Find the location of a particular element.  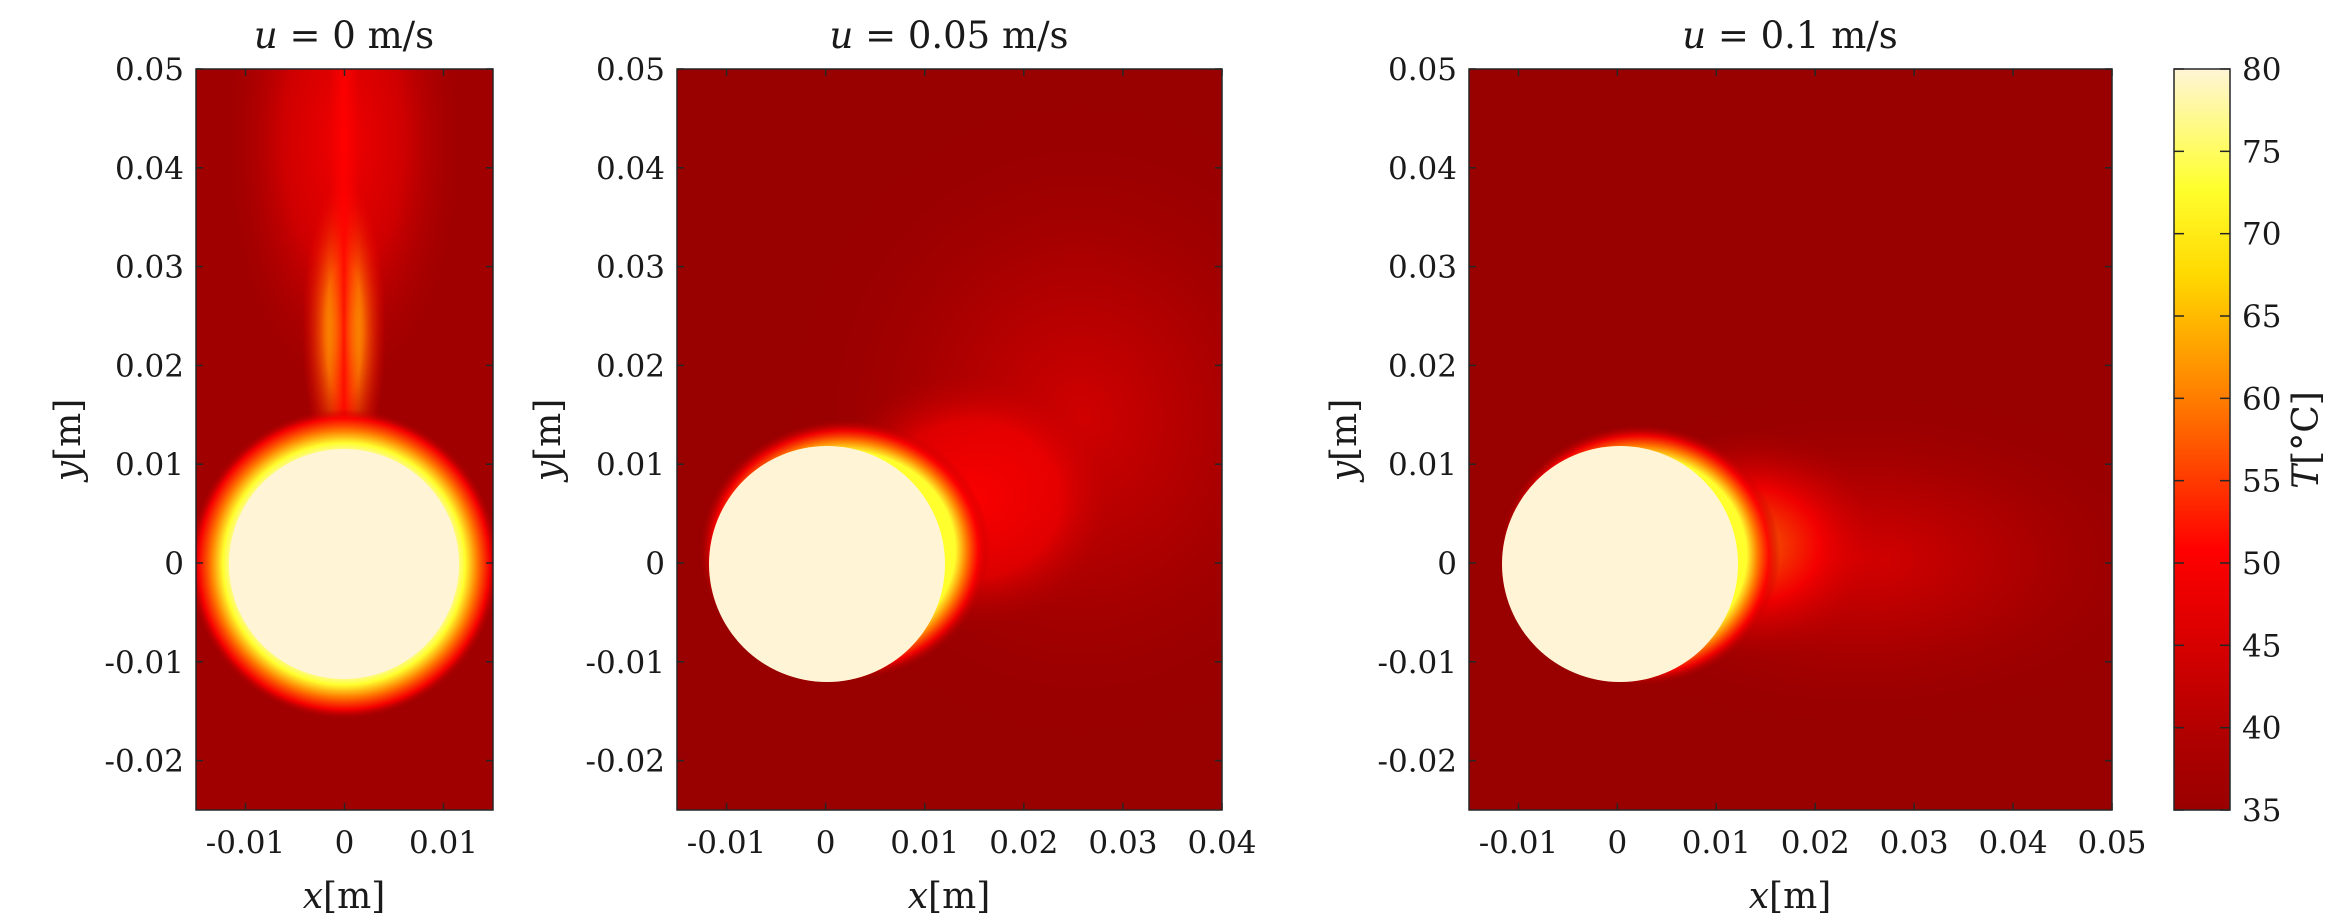

colorbar-tick-label: 60 is located at coordinates (2261, 399).